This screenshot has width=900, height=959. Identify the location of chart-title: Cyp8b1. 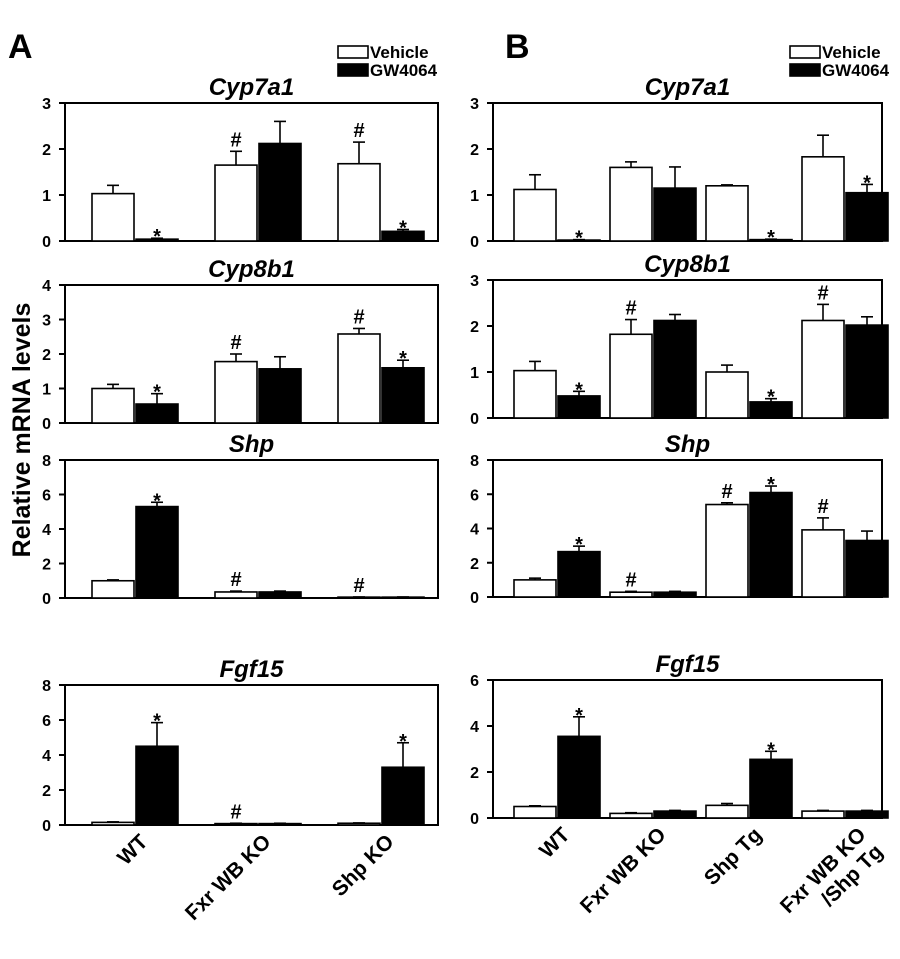
(251, 269).